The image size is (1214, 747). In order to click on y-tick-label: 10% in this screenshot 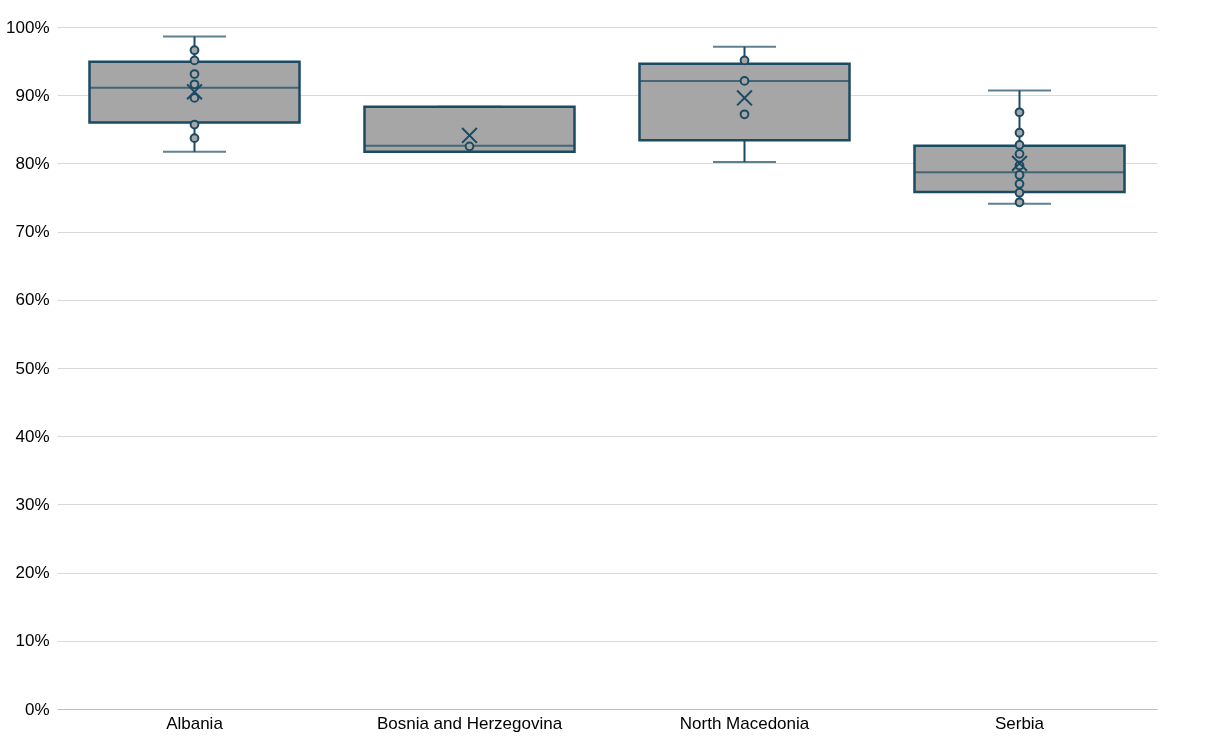, I will do `click(32, 641)`.